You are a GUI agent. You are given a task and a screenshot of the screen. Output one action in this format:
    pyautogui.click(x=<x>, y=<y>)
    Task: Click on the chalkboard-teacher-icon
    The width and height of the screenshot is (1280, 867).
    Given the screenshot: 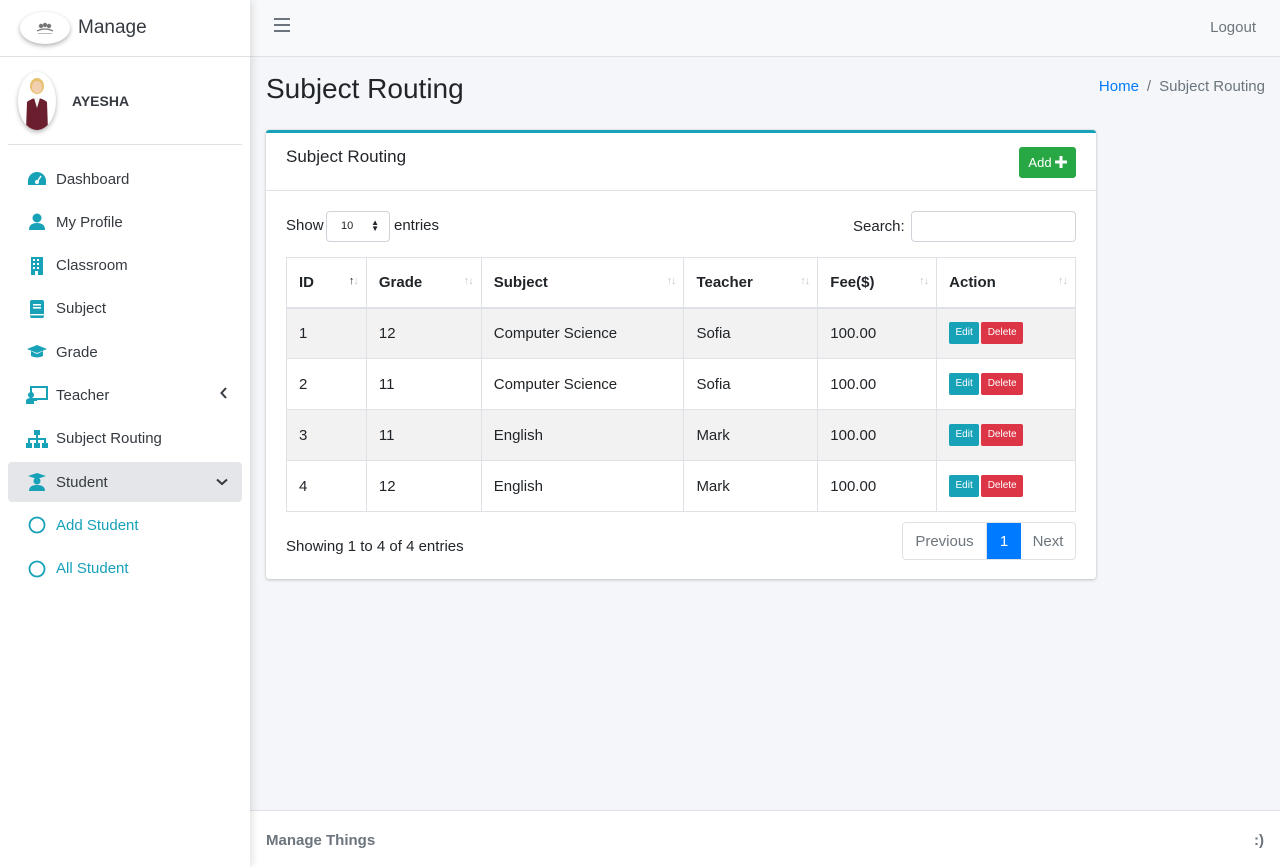 What is the action you would take?
    pyautogui.click(x=37, y=395)
    